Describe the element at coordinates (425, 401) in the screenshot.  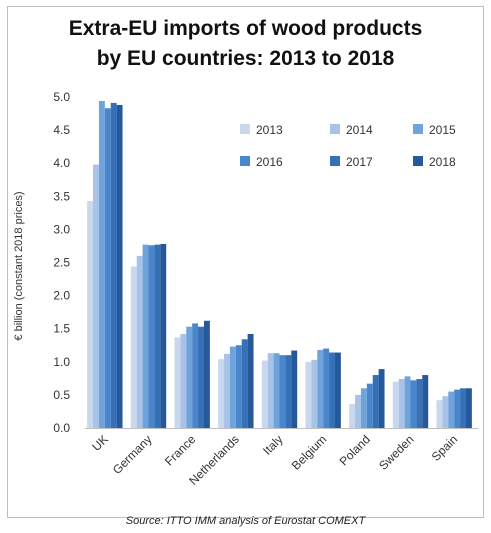
I see `bar-sweden-2018` at that location.